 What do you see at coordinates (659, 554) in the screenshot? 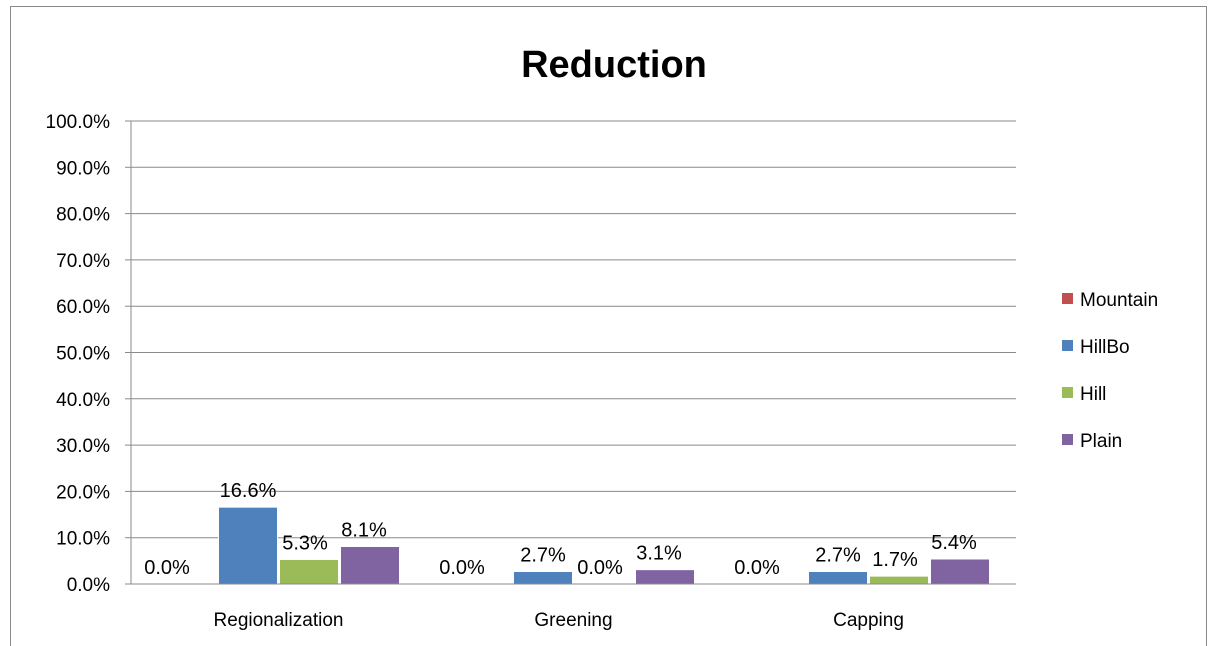
I see `data-label-plain: 3.1%` at bounding box center [659, 554].